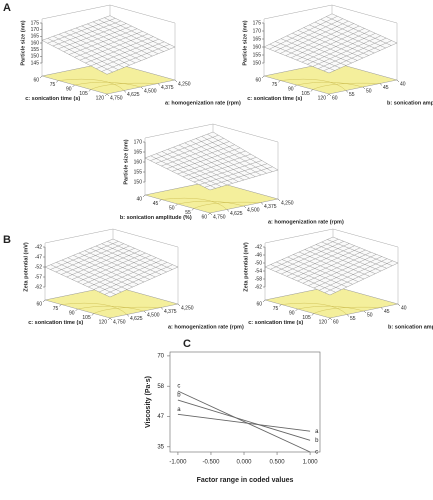 Image resolution: width=433 pixels, height=500 pixels. What do you see at coordinates (7, 240) in the screenshot?
I see `panel-label: B` at bounding box center [7, 240].